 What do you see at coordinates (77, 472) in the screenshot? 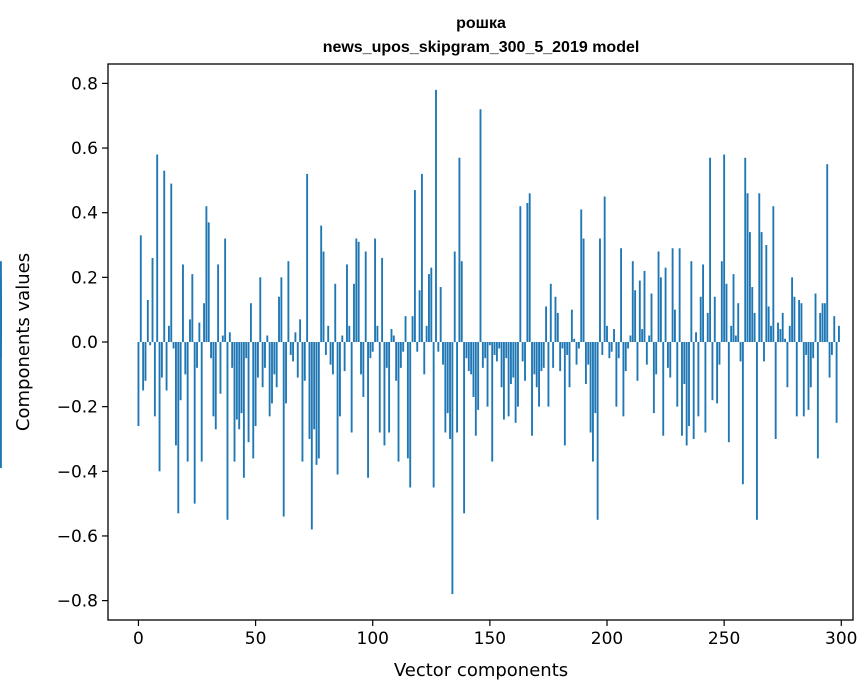
I see `y-tick-label: −0.4` at bounding box center [77, 472].